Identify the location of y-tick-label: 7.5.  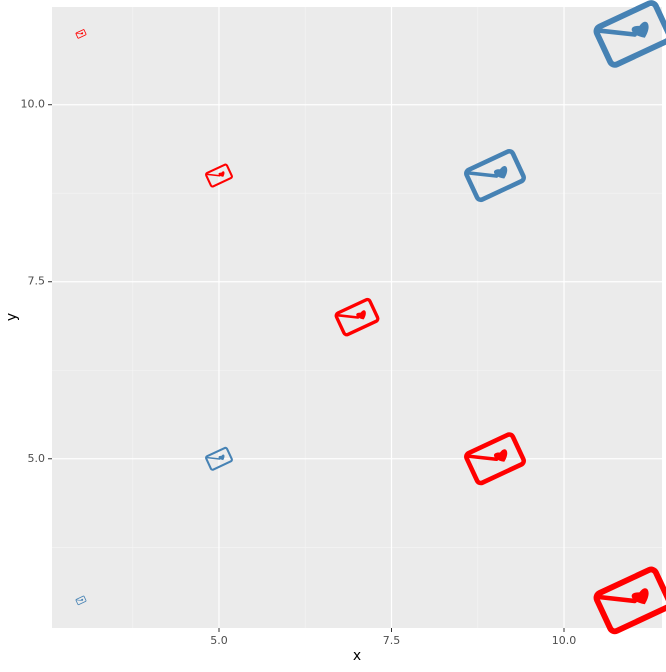
(37, 281).